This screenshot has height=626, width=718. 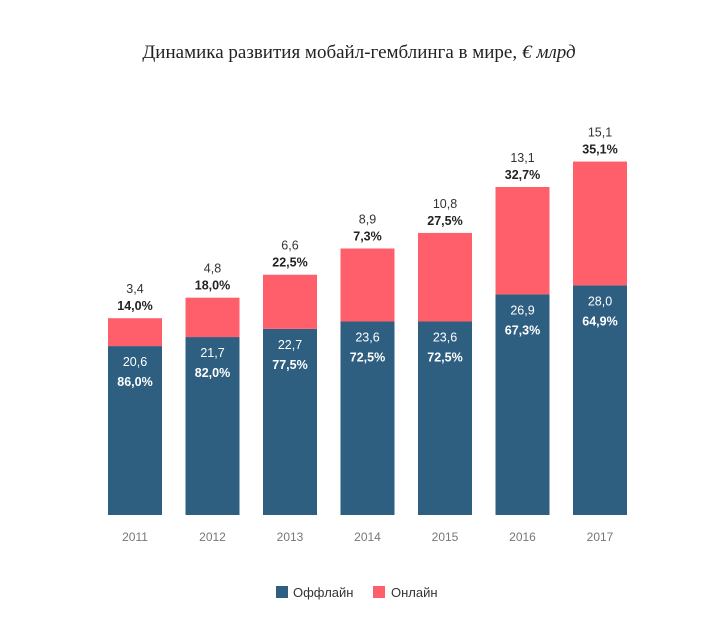 What do you see at coordinates (522, 330) in the screenshot?
I see `offline-percent-label: 67,3%` at bounding box center [522, 330].